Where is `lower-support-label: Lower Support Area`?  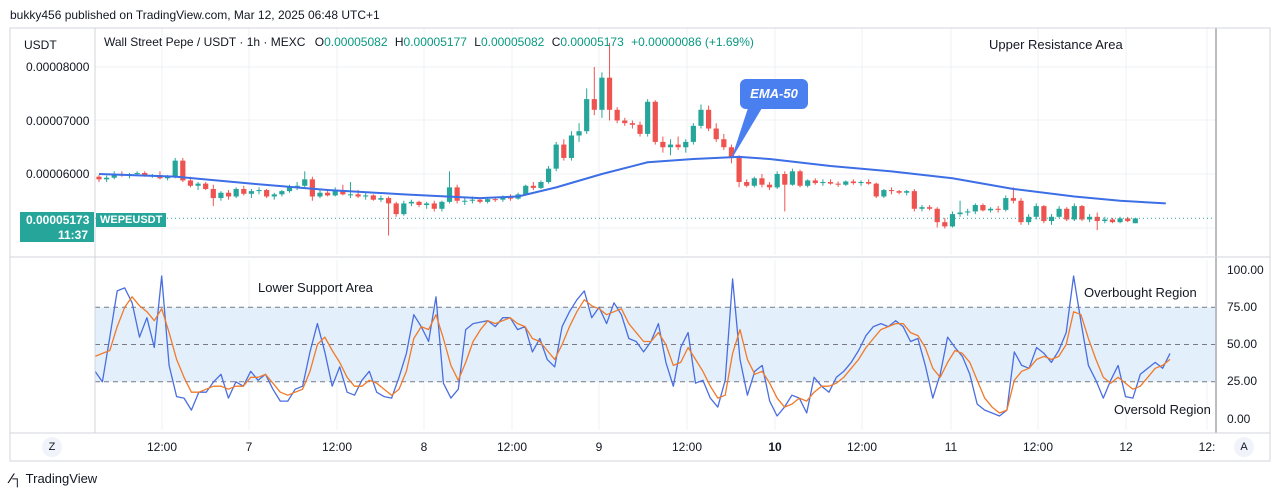 lower-support-label: Lower Support Area is located at coordinates (315, 287).